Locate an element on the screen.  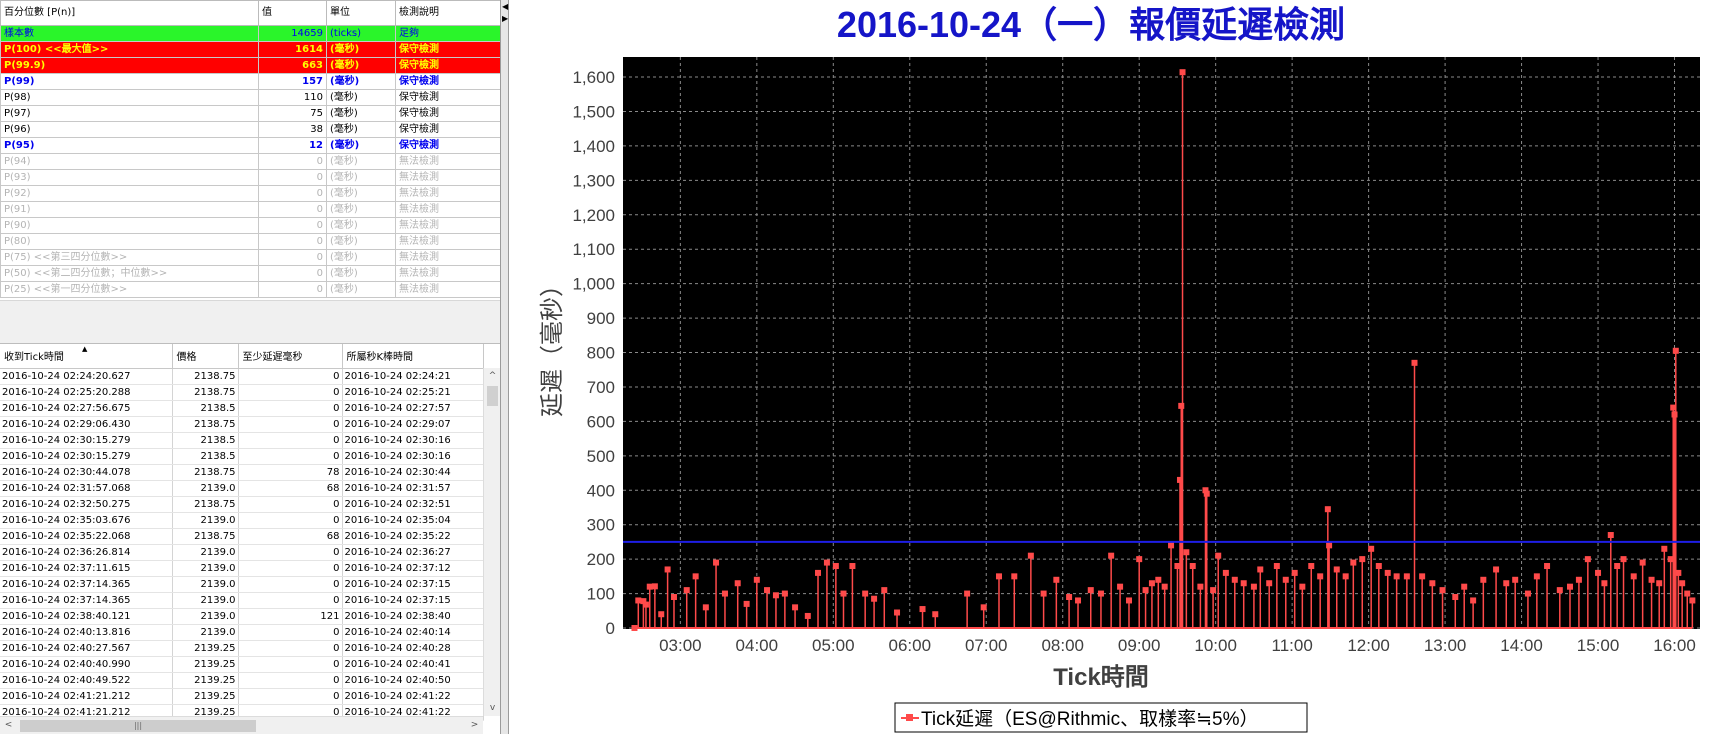
percentile-row: 樣本數 14659 (ticks) 足夠 is located at coordinates (250, 33).